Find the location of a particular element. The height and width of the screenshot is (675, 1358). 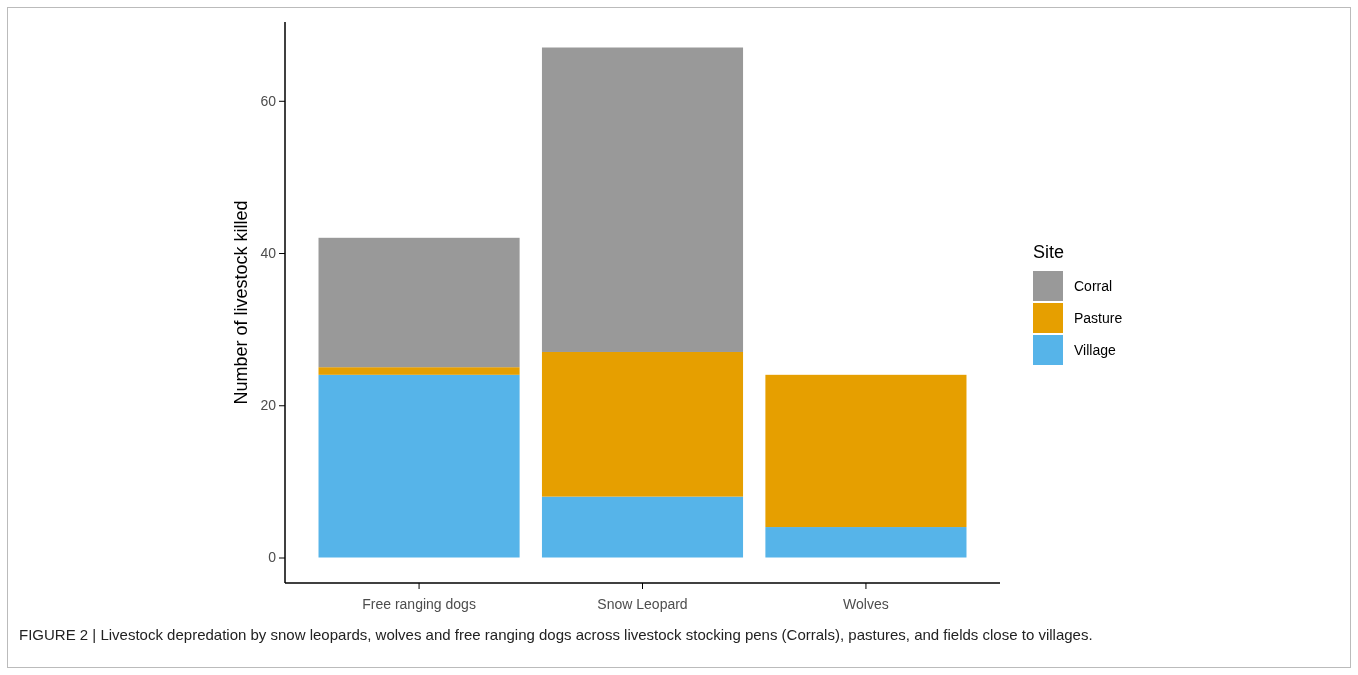

y-tick-label: 60 is located at coordinates (268, 100).